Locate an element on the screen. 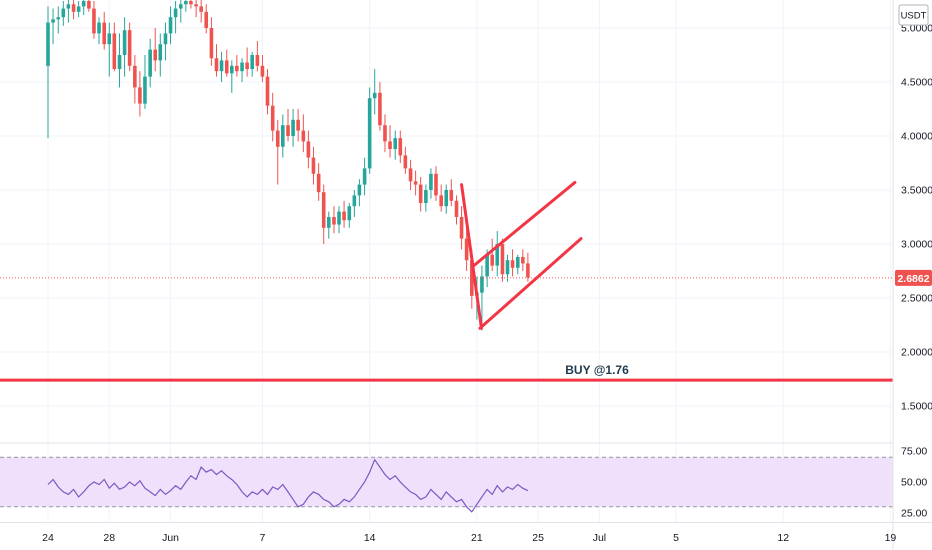 The image size is (932, 550). time-tick-label: 12 is located at coordinates (783, 538).